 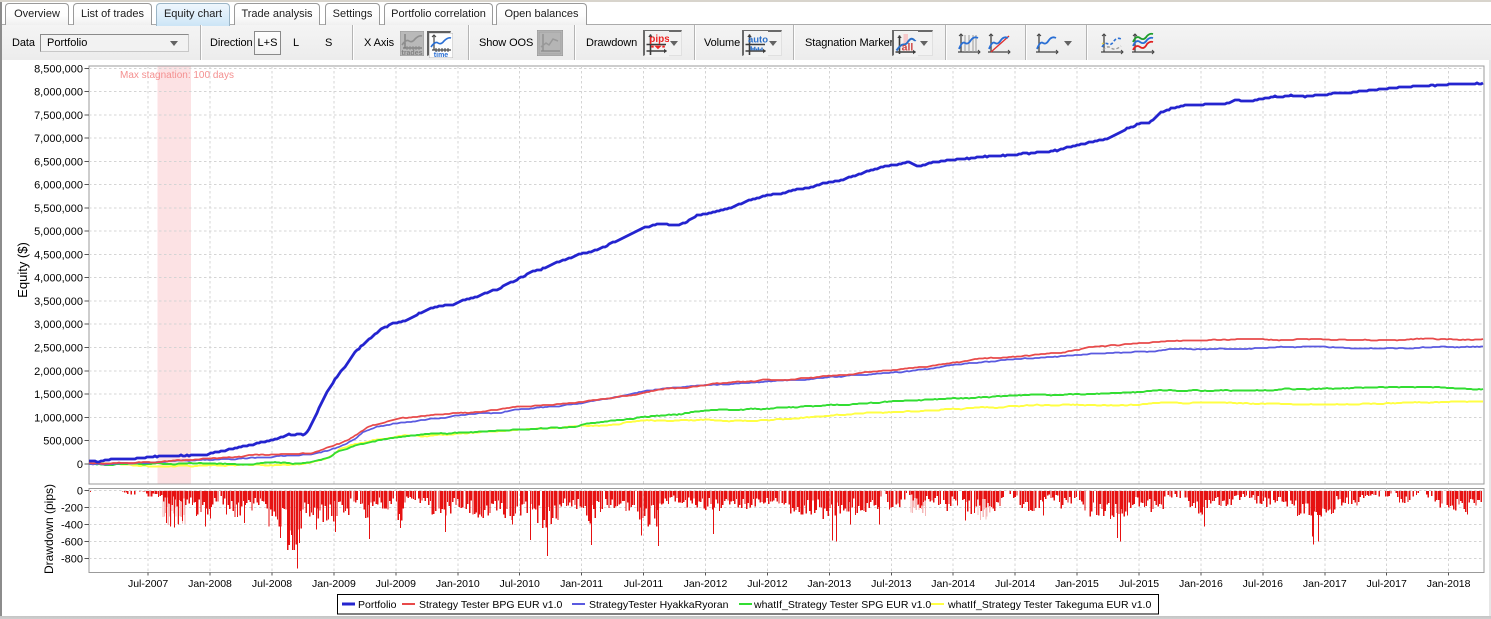 I want to click on svg-text: Jul-2014, so click(x=1015, y=584).